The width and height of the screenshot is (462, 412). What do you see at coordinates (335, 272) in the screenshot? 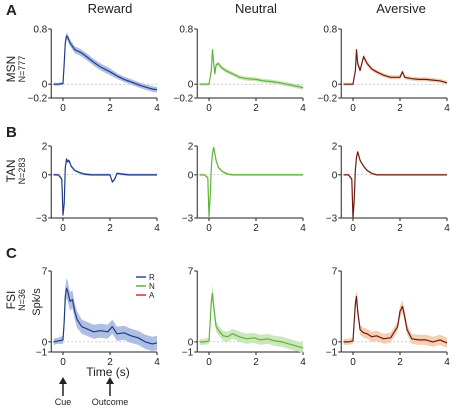
I see `y-tick-label-fsi-aversive-0: 7` at bounding box center [335, 272].